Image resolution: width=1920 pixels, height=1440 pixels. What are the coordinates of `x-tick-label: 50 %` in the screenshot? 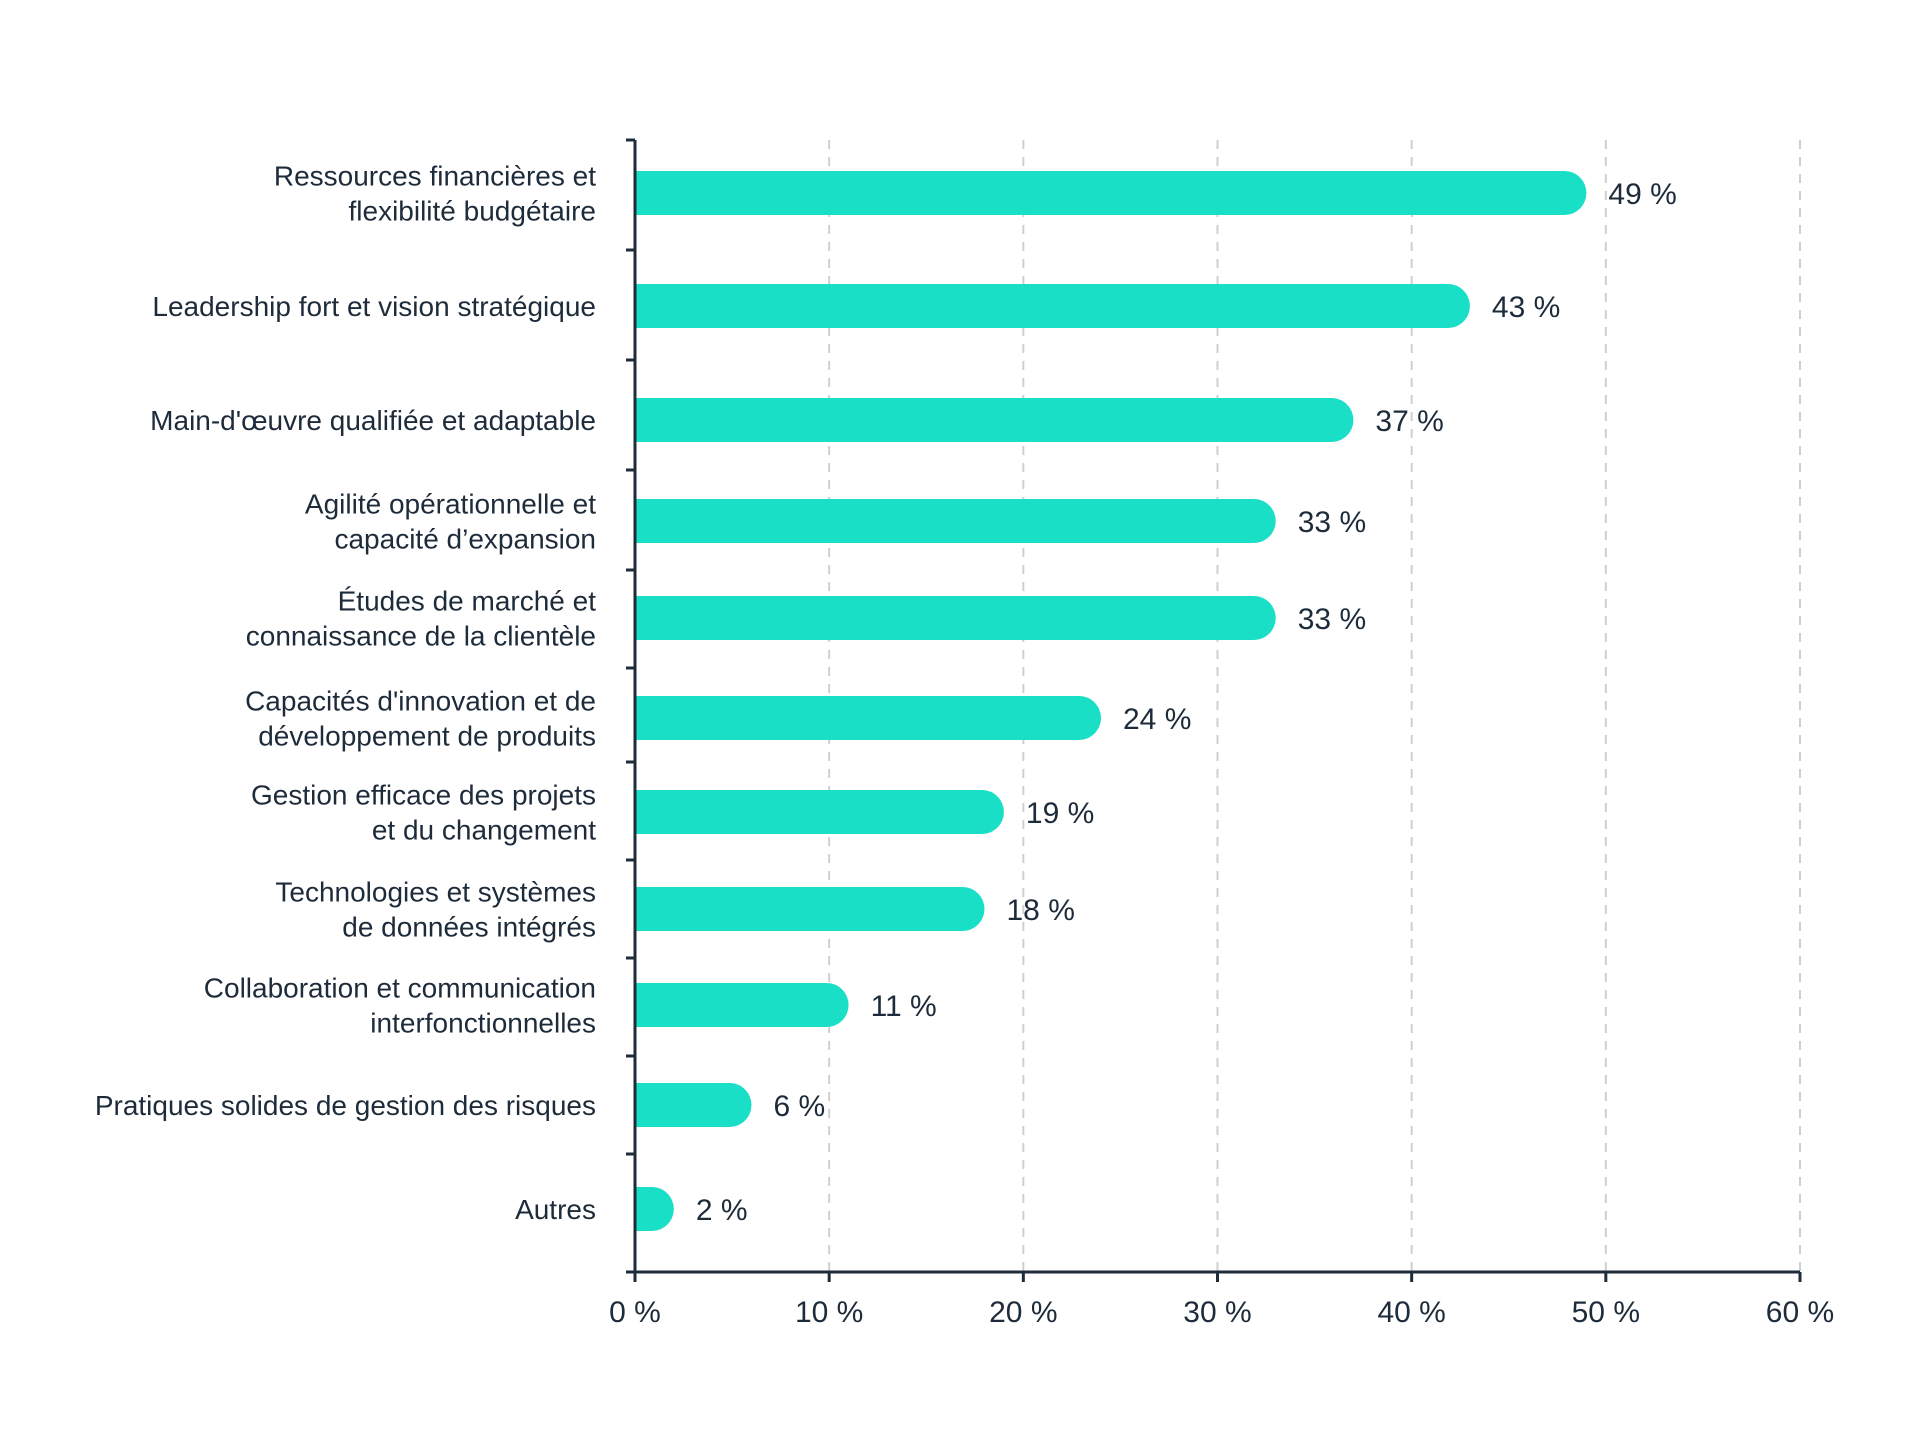 It's located at (1606, 1312).